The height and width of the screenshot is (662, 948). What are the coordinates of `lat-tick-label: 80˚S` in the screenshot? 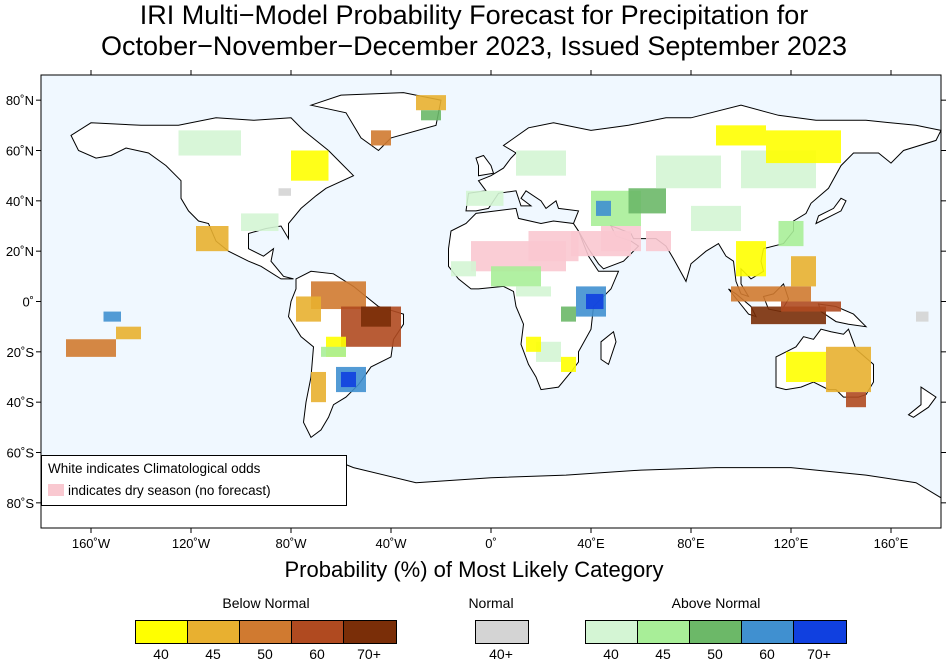 It's located at (21, 503).